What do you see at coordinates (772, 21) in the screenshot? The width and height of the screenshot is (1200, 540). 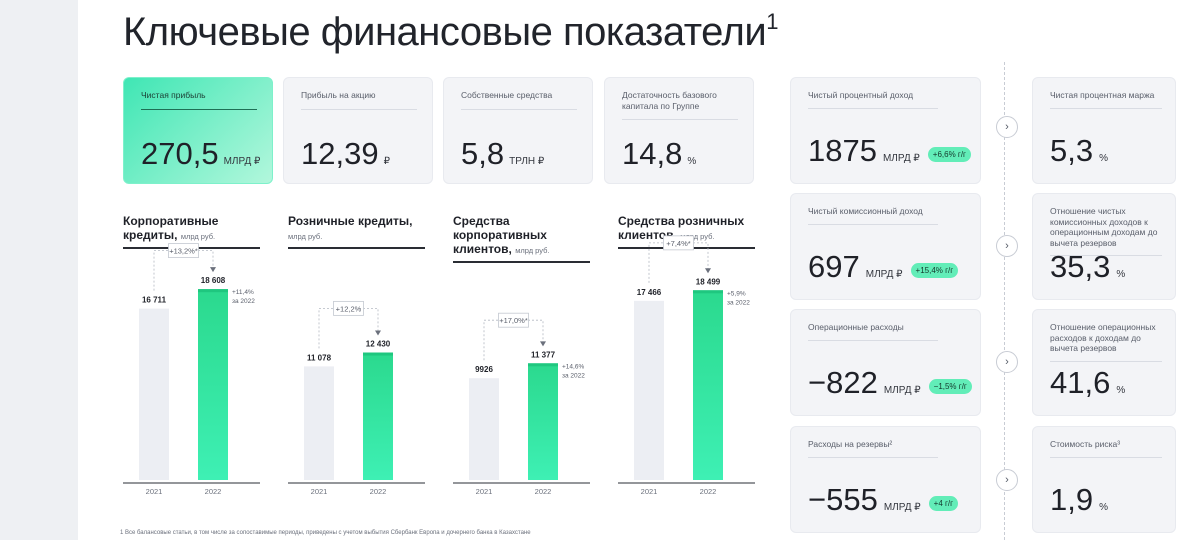 I see `title-footnote-mark: 1` at bounding box center [772, 21].